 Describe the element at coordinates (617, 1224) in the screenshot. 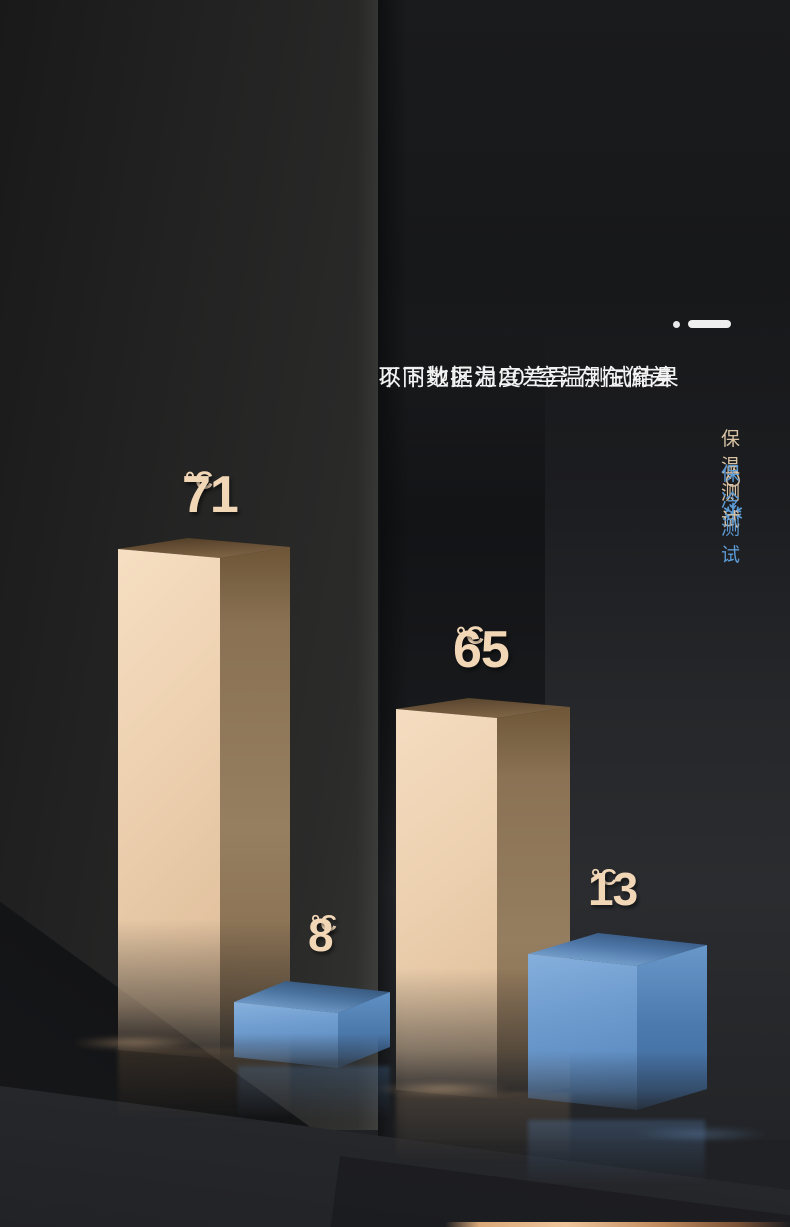

I see `bottom-section-edge` at that location.